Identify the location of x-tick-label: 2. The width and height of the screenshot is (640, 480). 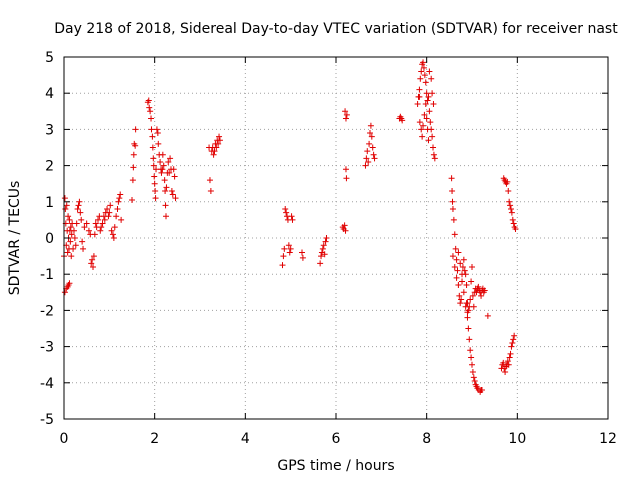
(154, 439).